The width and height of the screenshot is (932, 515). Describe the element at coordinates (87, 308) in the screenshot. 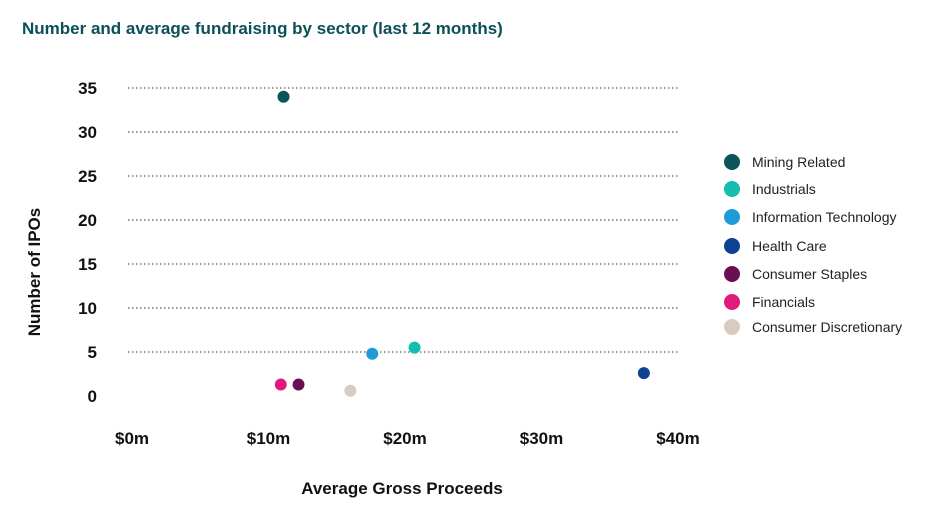

I see `y-tick-label: 10` at that location.